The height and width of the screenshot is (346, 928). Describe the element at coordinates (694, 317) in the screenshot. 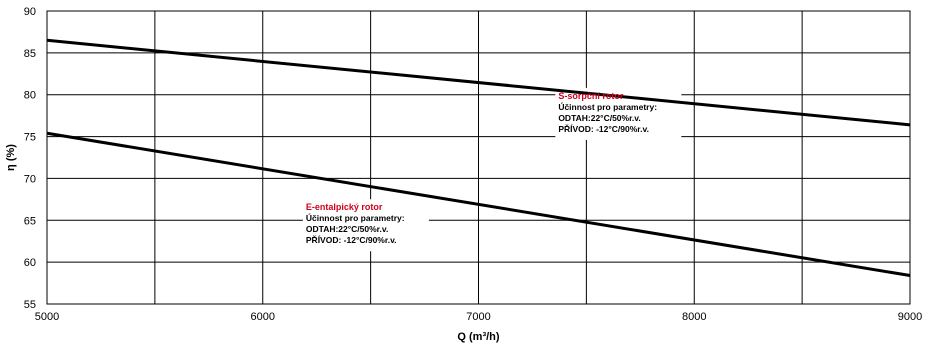

I see `x-tick-label: 8000` at that location.